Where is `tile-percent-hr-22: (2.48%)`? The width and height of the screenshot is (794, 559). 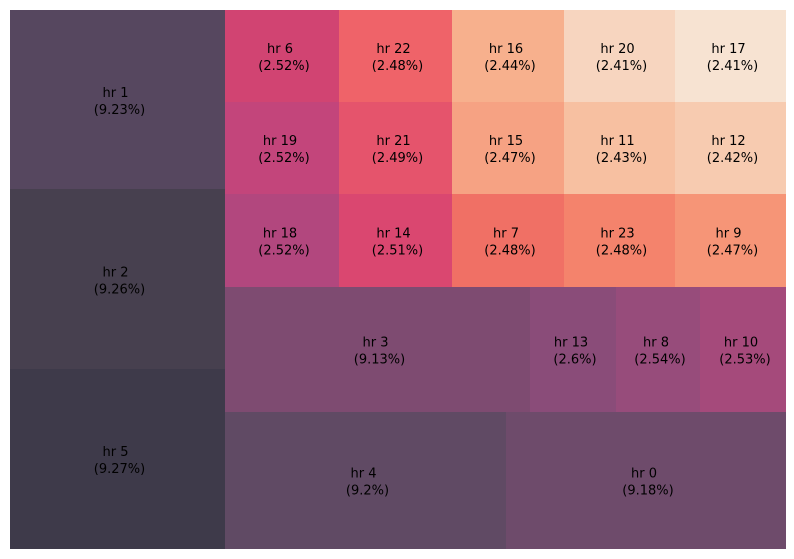
tile-percent-hr-22: (2.48%) is located at coordinates (397, 66).